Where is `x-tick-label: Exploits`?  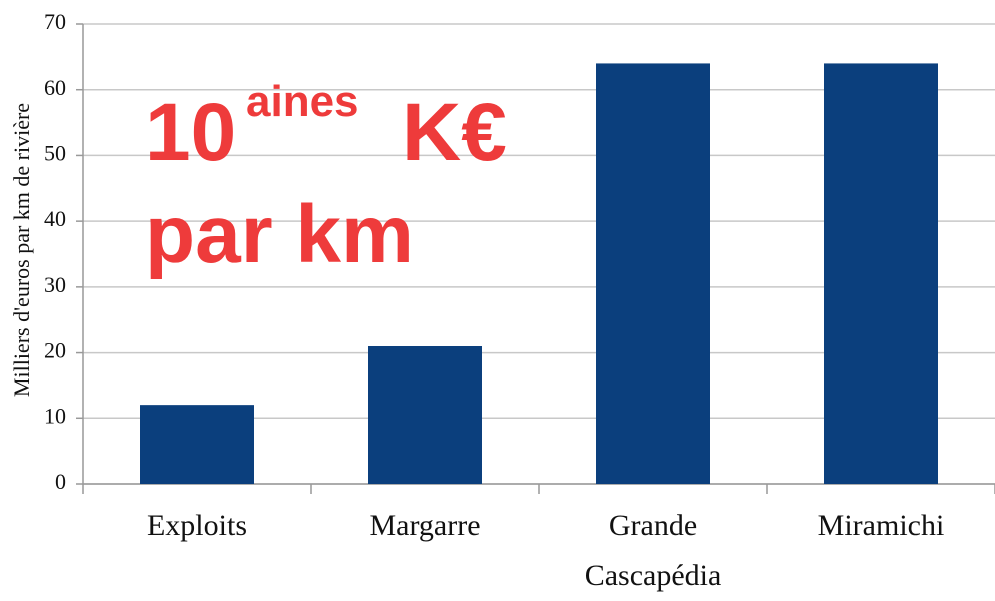 x-tick-label: Exploits is located at coordinates (197, 525).